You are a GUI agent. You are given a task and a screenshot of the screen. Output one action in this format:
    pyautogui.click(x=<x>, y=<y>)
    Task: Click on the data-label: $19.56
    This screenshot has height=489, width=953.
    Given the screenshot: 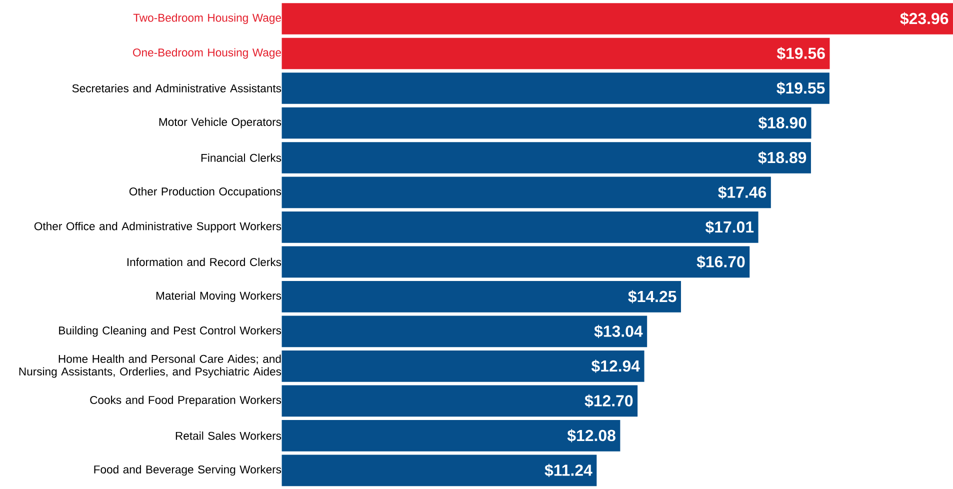 What is the action you would take?
    pyautogui.click(x=800, y=53)
    